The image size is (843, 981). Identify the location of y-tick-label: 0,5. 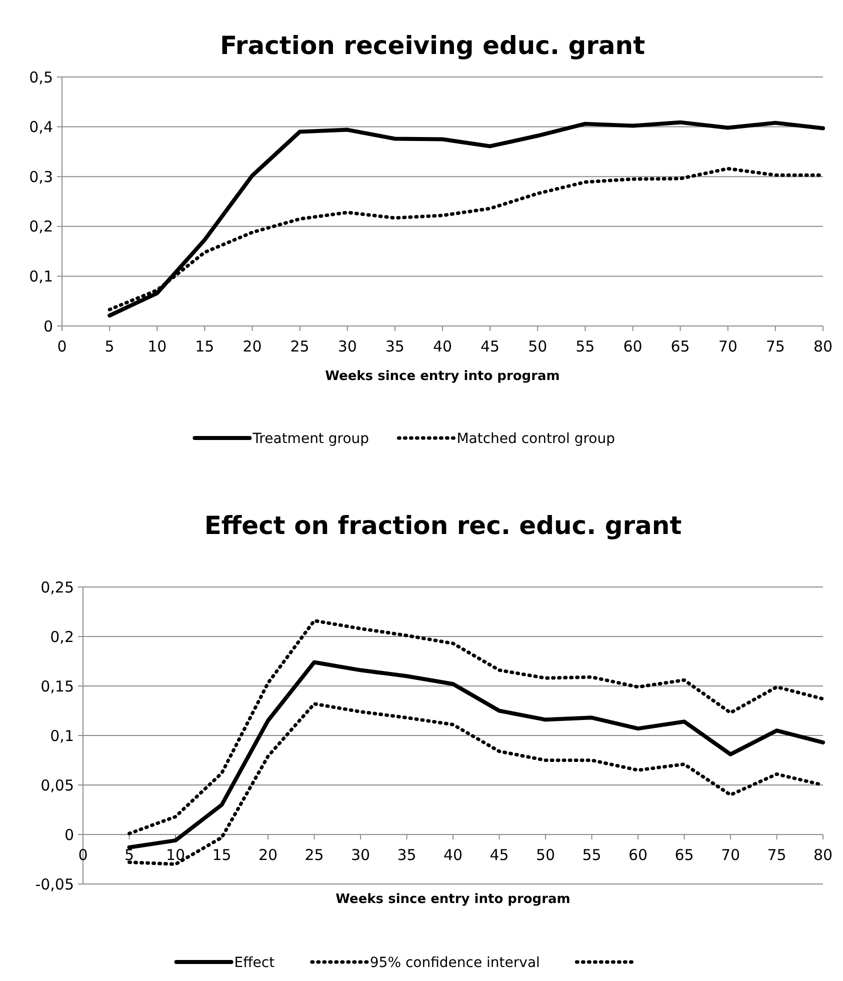
(41, 77).